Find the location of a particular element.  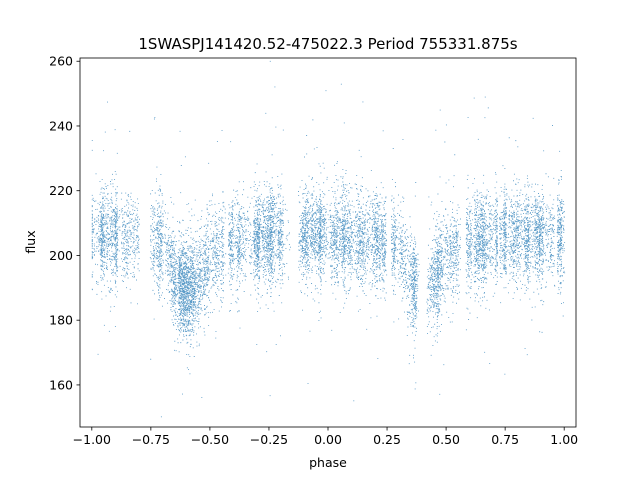

x-tick-label: −0.25 is located at coordinates (269, 439).